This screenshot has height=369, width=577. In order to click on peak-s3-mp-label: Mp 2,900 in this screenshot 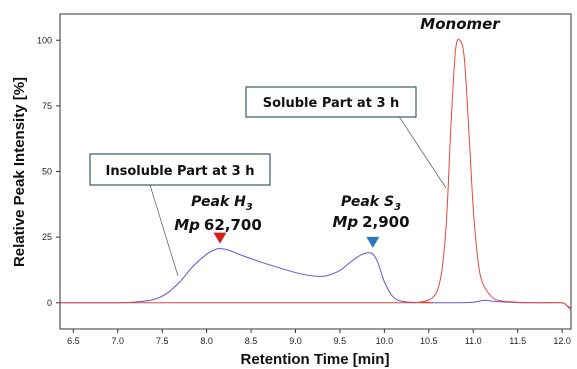, I will do `click(370, 222)`.